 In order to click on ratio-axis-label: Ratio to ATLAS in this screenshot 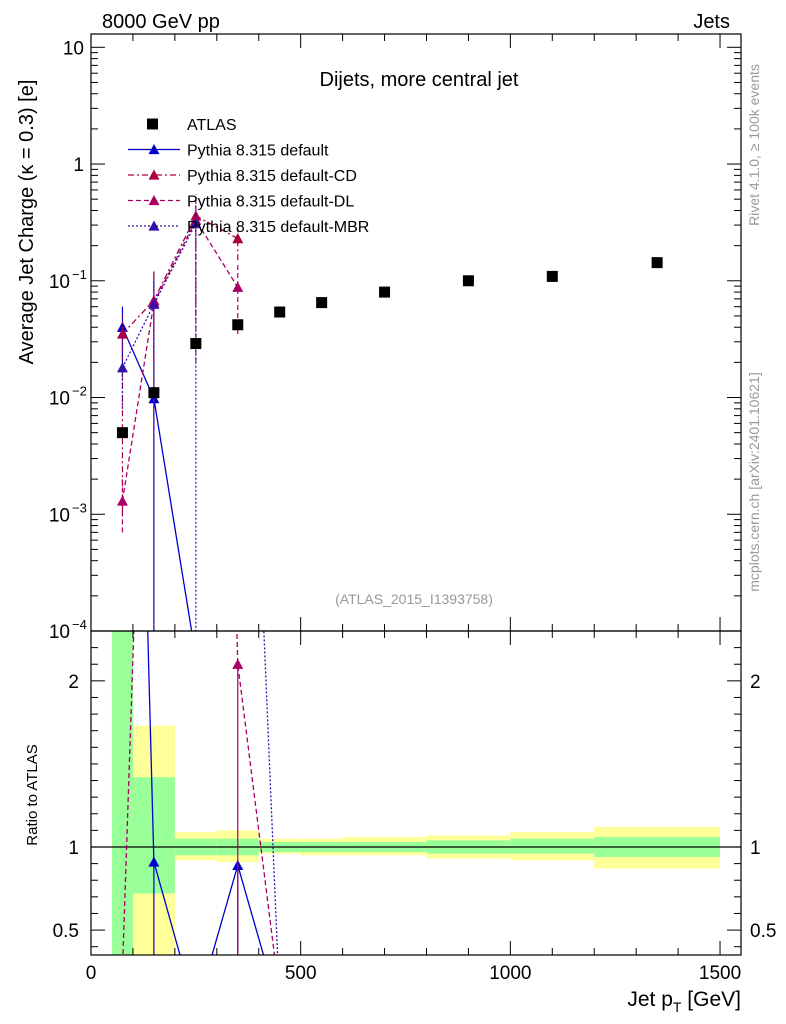, I will do `click(32, 794)`.